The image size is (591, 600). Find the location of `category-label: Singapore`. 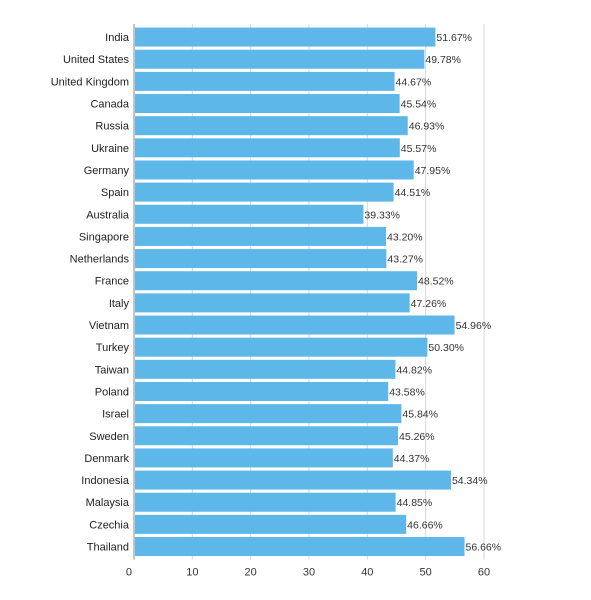

category-label: Singapore is located at coordinates (104, 237).